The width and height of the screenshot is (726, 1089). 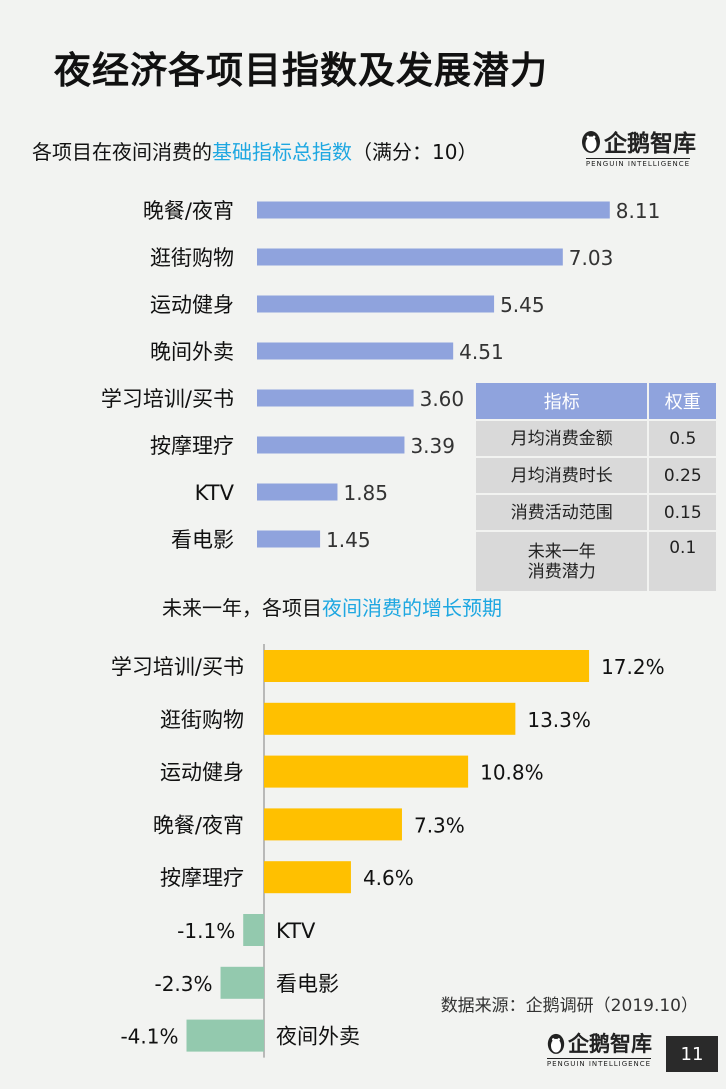 I want to click on chart1-subtitle-prefix: 各项目在夜间消费的, so click(x=122, y=152).